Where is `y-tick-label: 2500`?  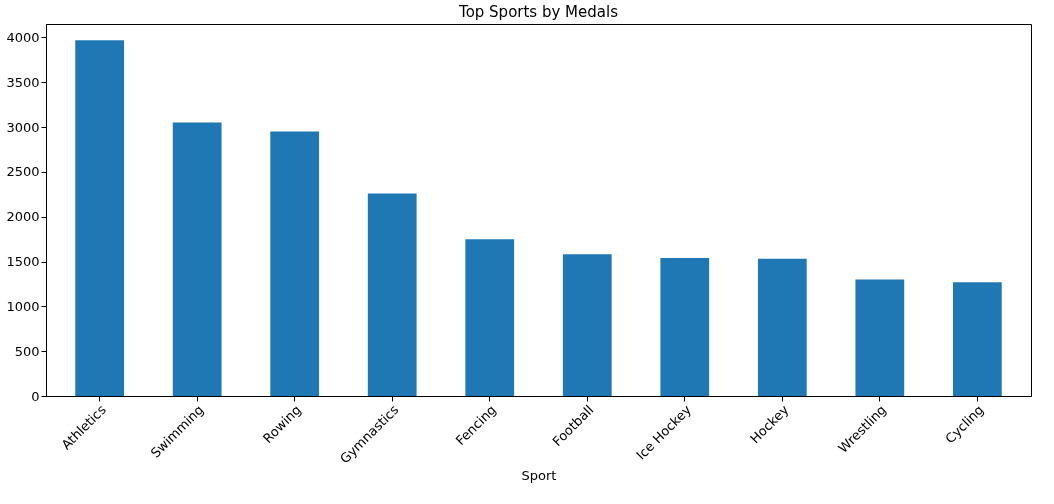 y-tick-label: 2500 is located at coordinates (23, 172).